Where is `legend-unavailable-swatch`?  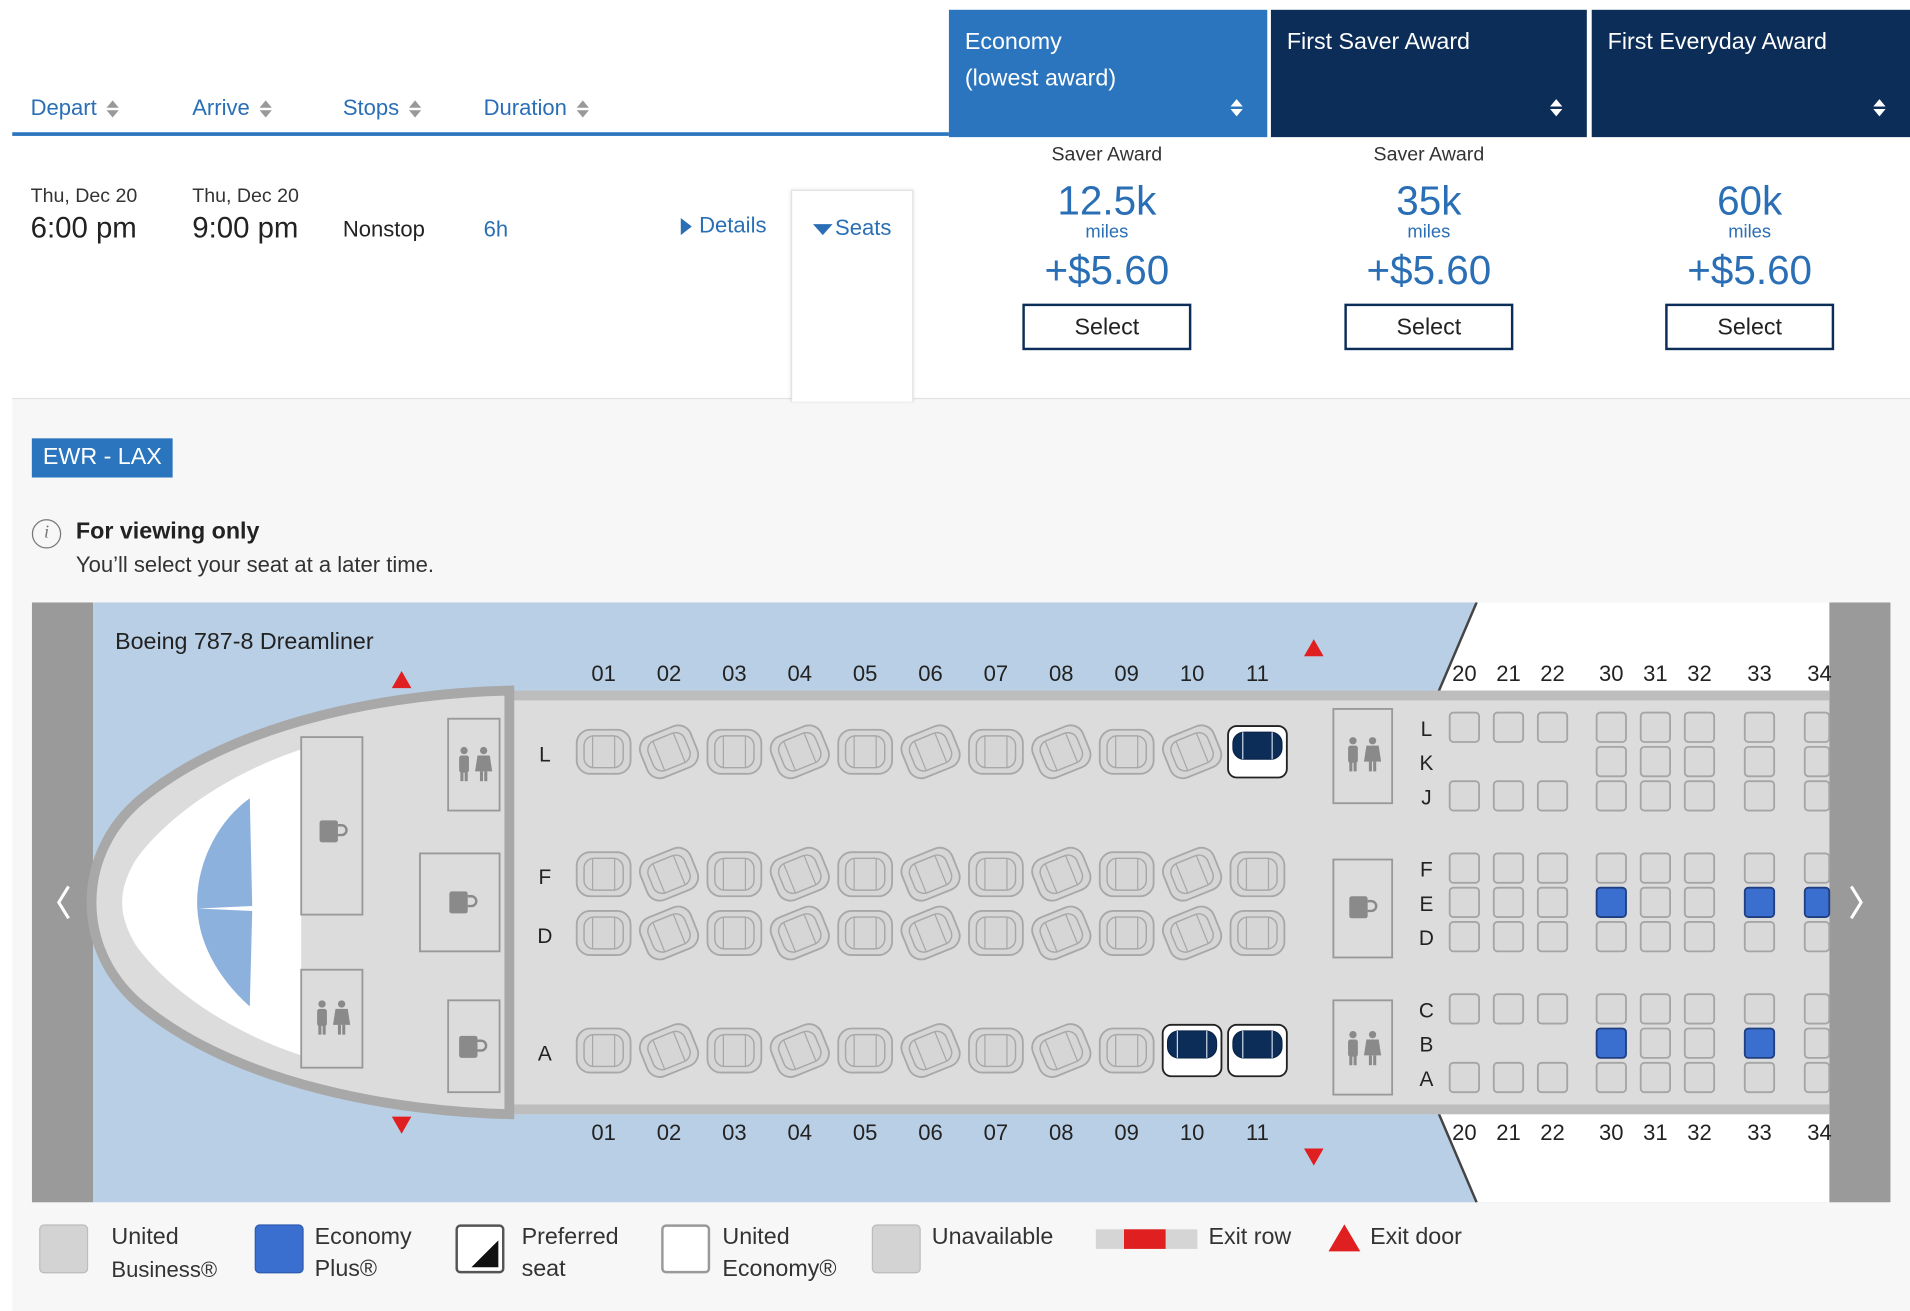 legend-unavailable-swatch is located at coordinates (896, 1249).